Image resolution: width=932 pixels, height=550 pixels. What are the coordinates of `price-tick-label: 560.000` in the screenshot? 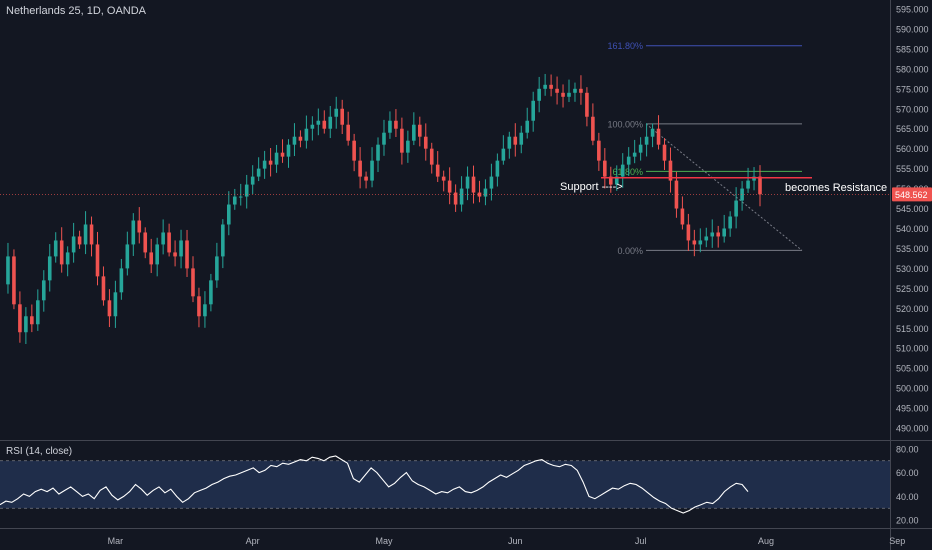 It's located at (912, 149).